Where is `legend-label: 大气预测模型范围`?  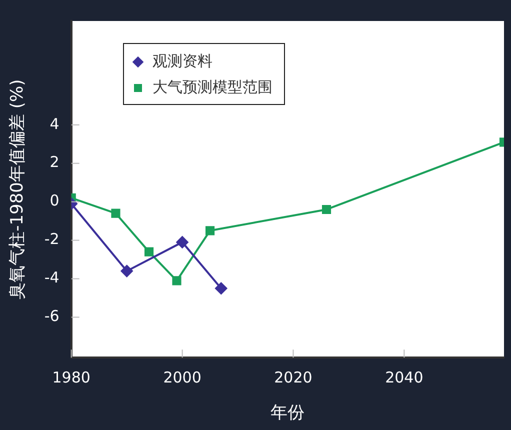 legend-label: 大气预测模型范围 is located at coordinates (212, 87).